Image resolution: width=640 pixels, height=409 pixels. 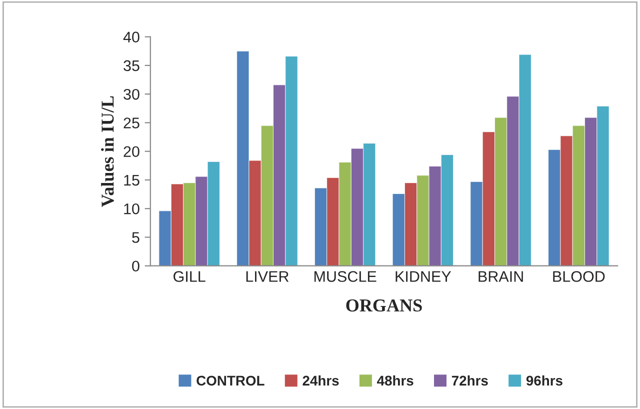 I want to click on x-tick-label: GILL, so click(x=190, y=276).